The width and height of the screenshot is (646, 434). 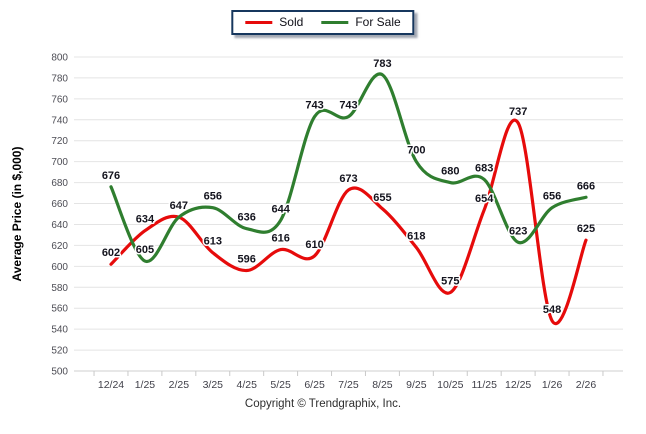 What do you see at coordinates (59, 78) in the screenshot?
I see `y-tick-label: 780` at bounding box center [59, 78].